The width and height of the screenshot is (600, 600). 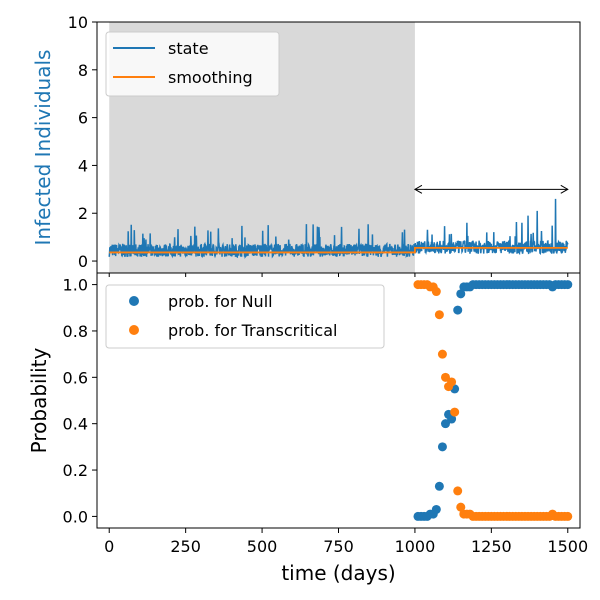 I want to click on y-tick-label: 1.0, so click(x=75, y=285).